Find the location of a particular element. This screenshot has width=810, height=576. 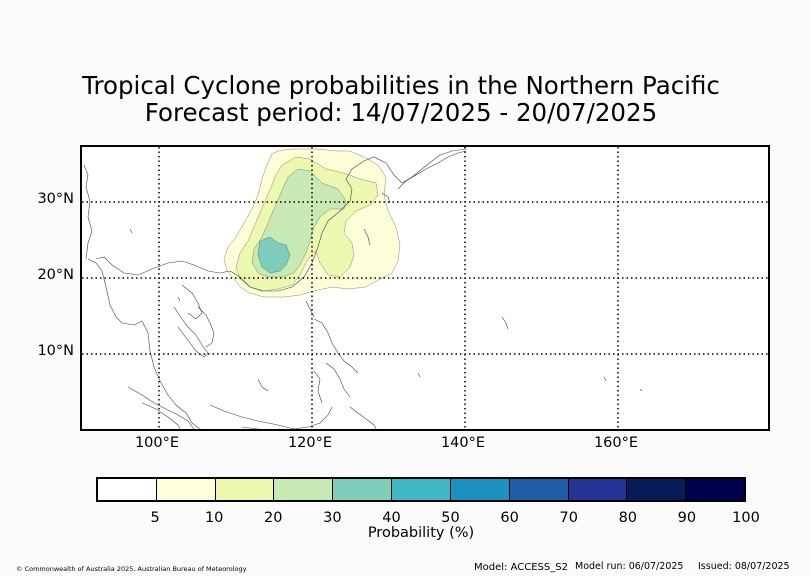

colorbar-tick-label: 20 is located at coordinates (273, 518).